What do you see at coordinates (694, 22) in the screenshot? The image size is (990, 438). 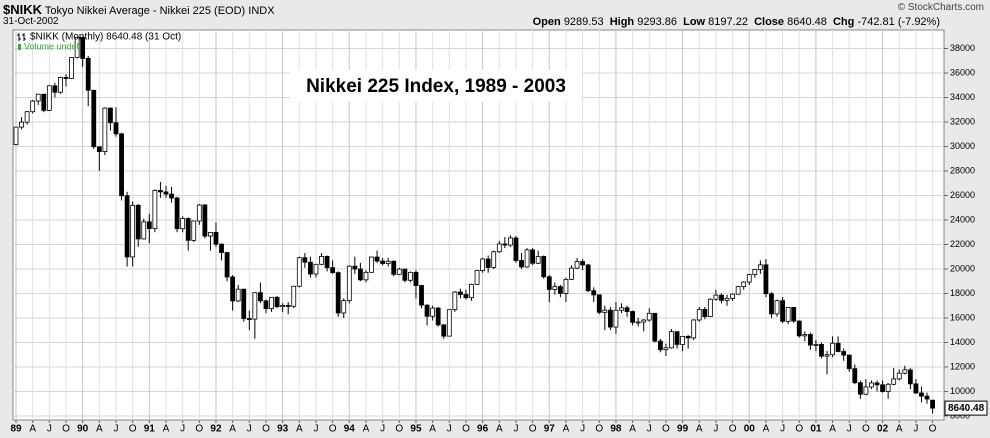 I see `label: Low` at bounding box center [694, 22].